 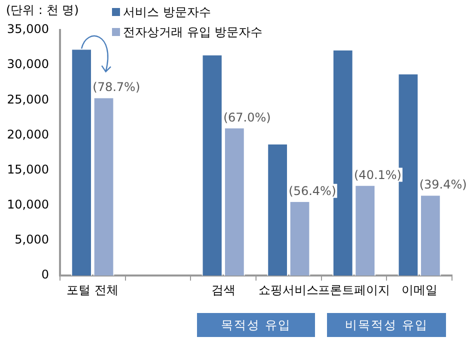 I want to click on x-tick-label: 프론트페이지, so click(x=354, y=289).